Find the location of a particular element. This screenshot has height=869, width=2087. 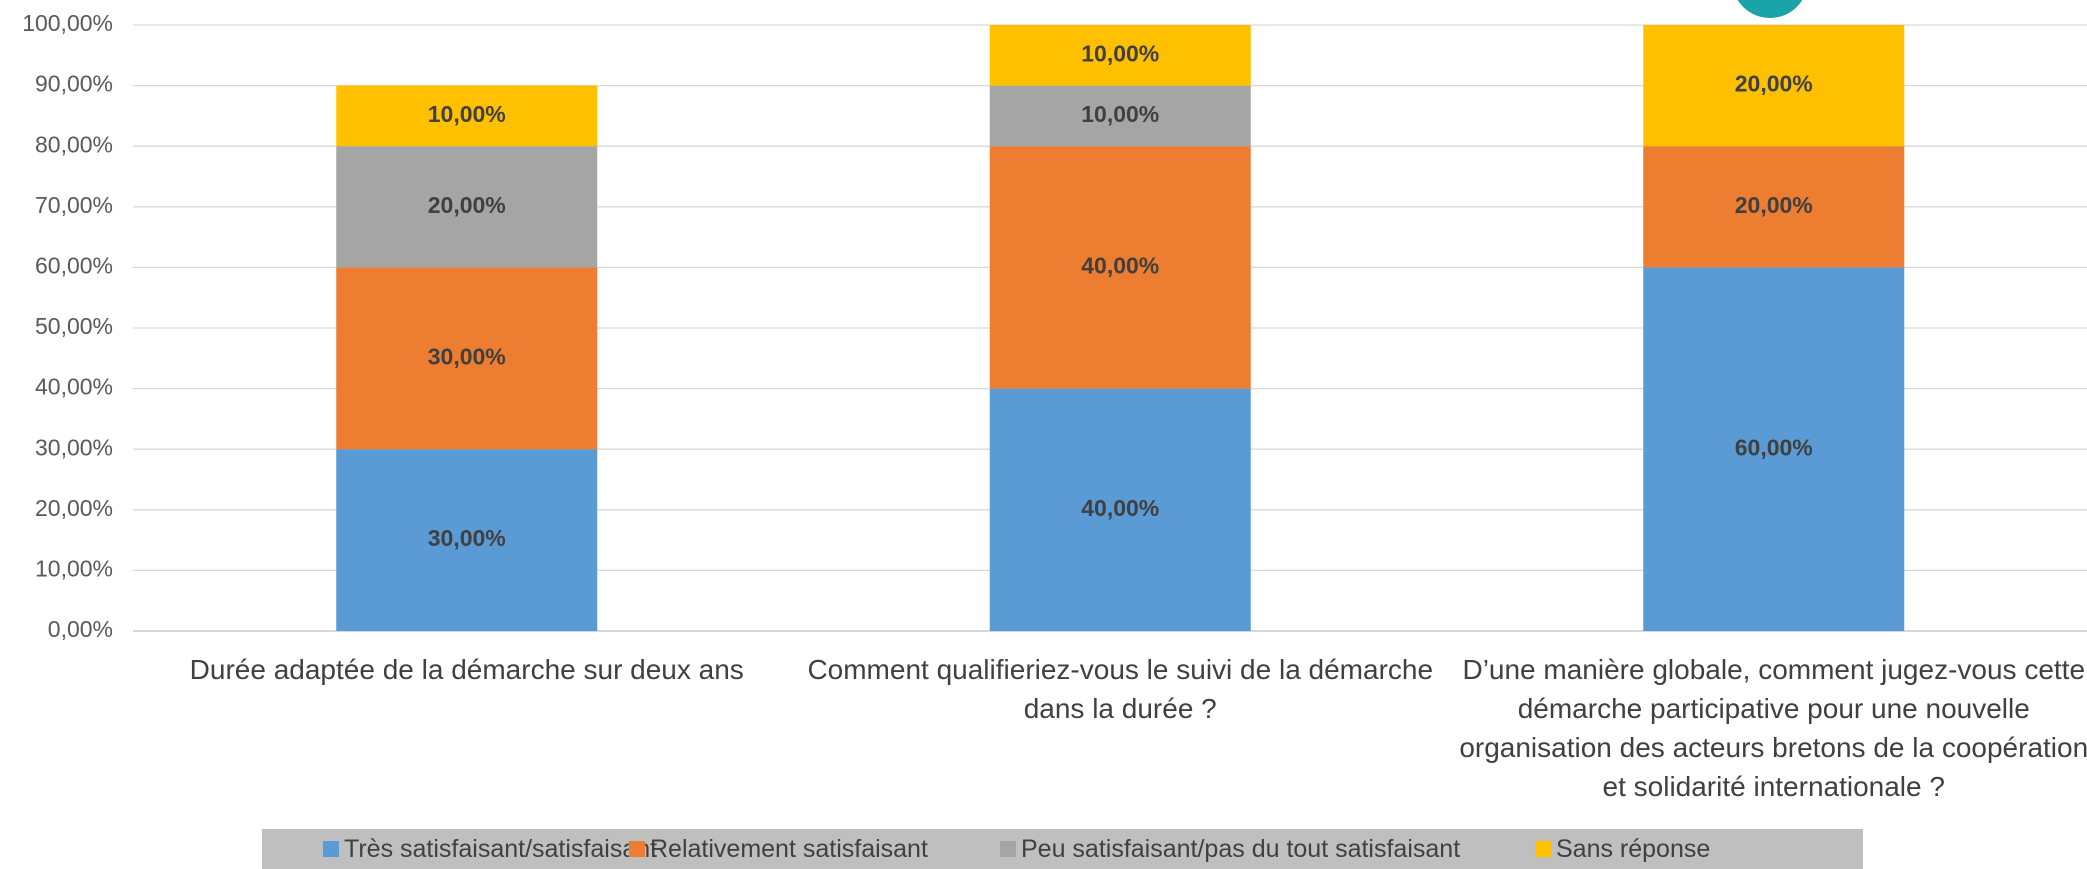

legend-label: Relativement satisfaisant is located at coordinates (789, 848).